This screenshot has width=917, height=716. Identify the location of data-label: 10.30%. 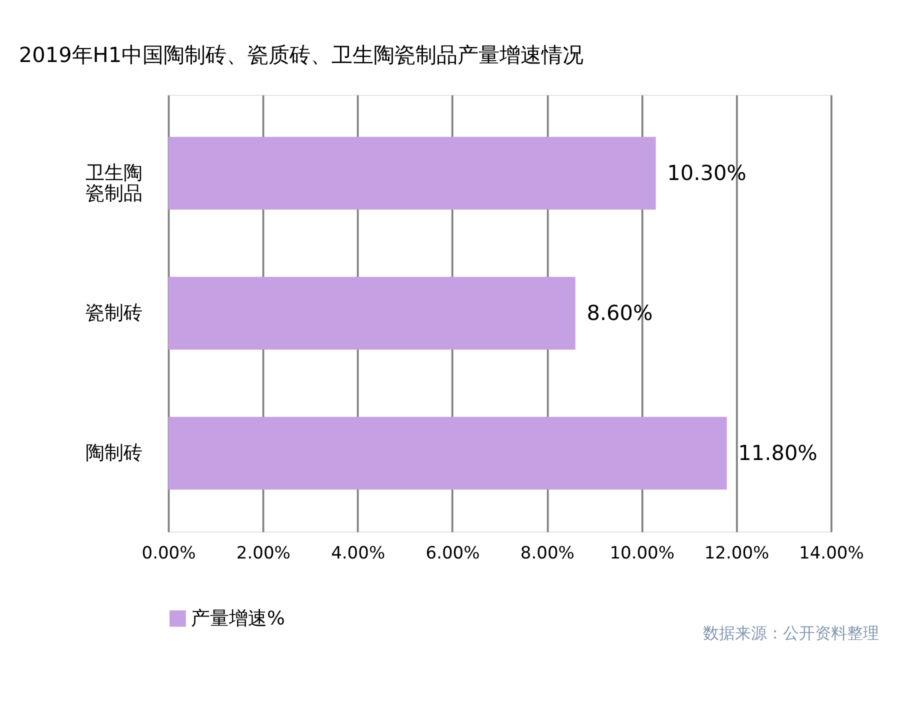
(706, 172).